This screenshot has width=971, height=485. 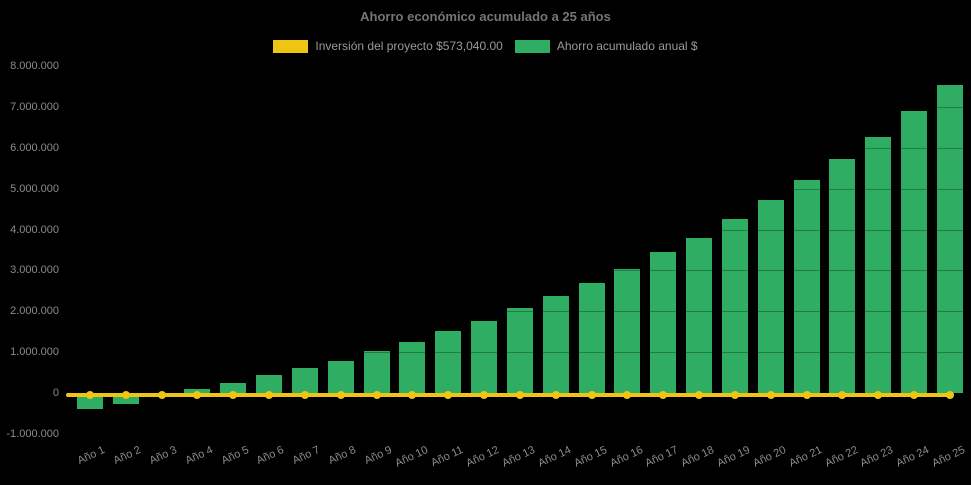 I want to click on y-tick-label: 6.000.000, so click(x=34, y=147).